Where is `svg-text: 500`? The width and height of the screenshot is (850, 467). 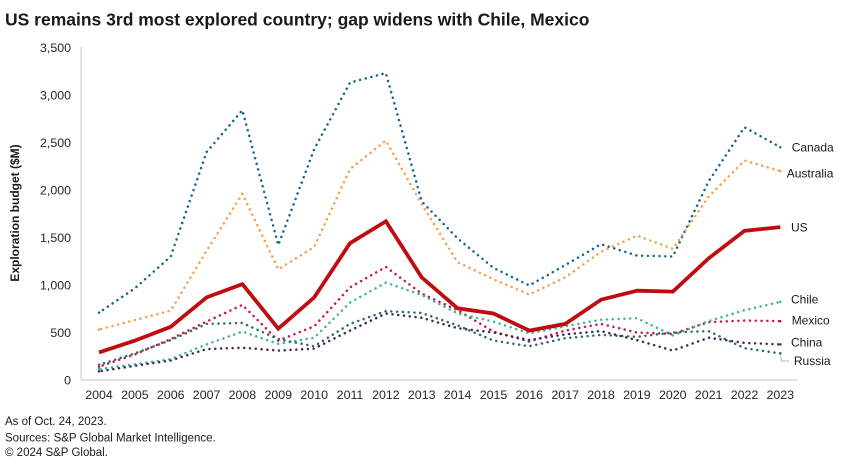
svg-text: 500 is located at coordinates (60, 333).